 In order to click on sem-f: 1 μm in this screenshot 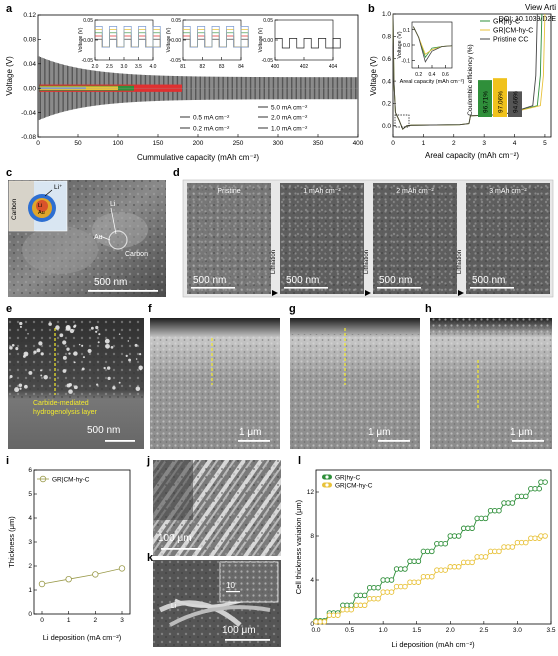, I will do `click(215, 383)`.